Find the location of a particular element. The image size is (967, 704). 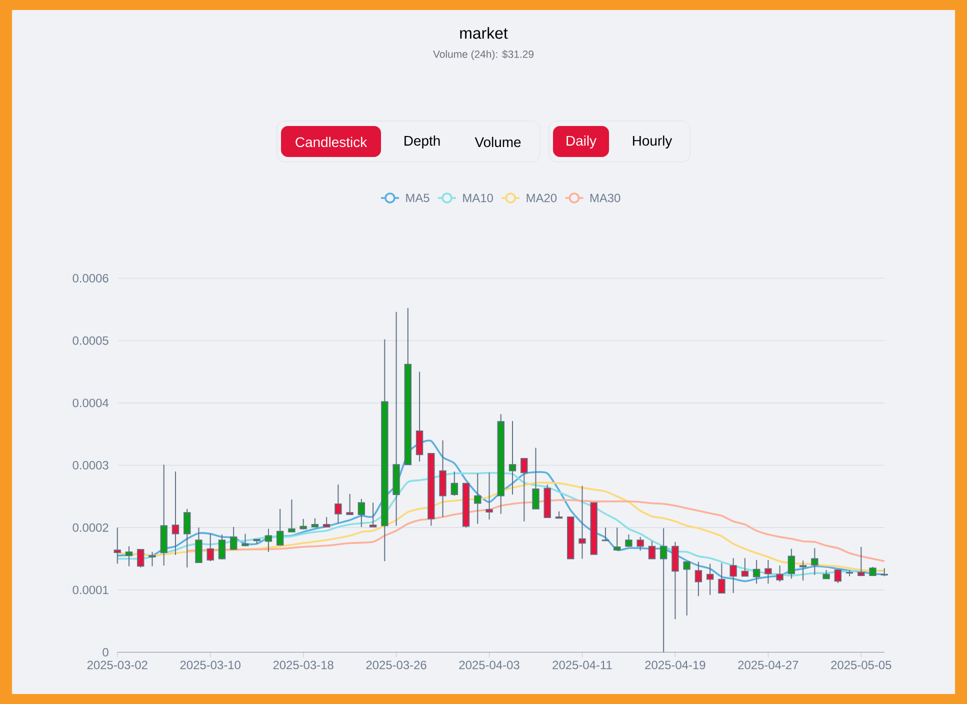

chart-subtitle: Volume (24h): $31.29 is located at coordinates (483, 55).